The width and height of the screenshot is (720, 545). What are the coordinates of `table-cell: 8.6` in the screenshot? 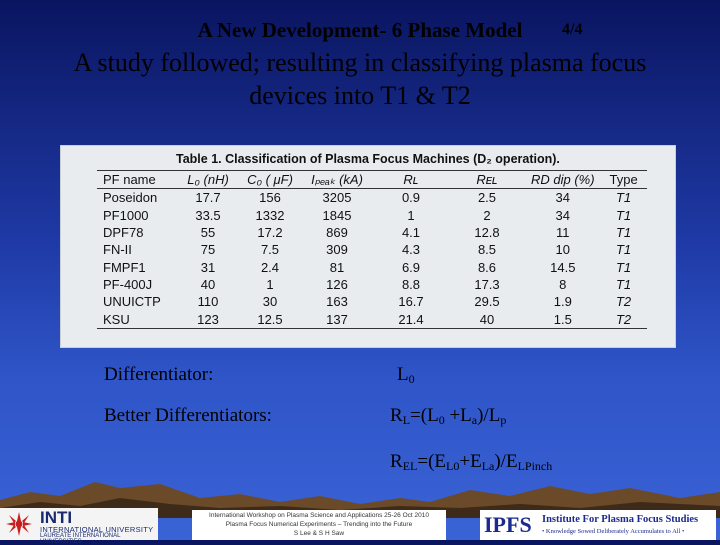 It's located at (487, 267).